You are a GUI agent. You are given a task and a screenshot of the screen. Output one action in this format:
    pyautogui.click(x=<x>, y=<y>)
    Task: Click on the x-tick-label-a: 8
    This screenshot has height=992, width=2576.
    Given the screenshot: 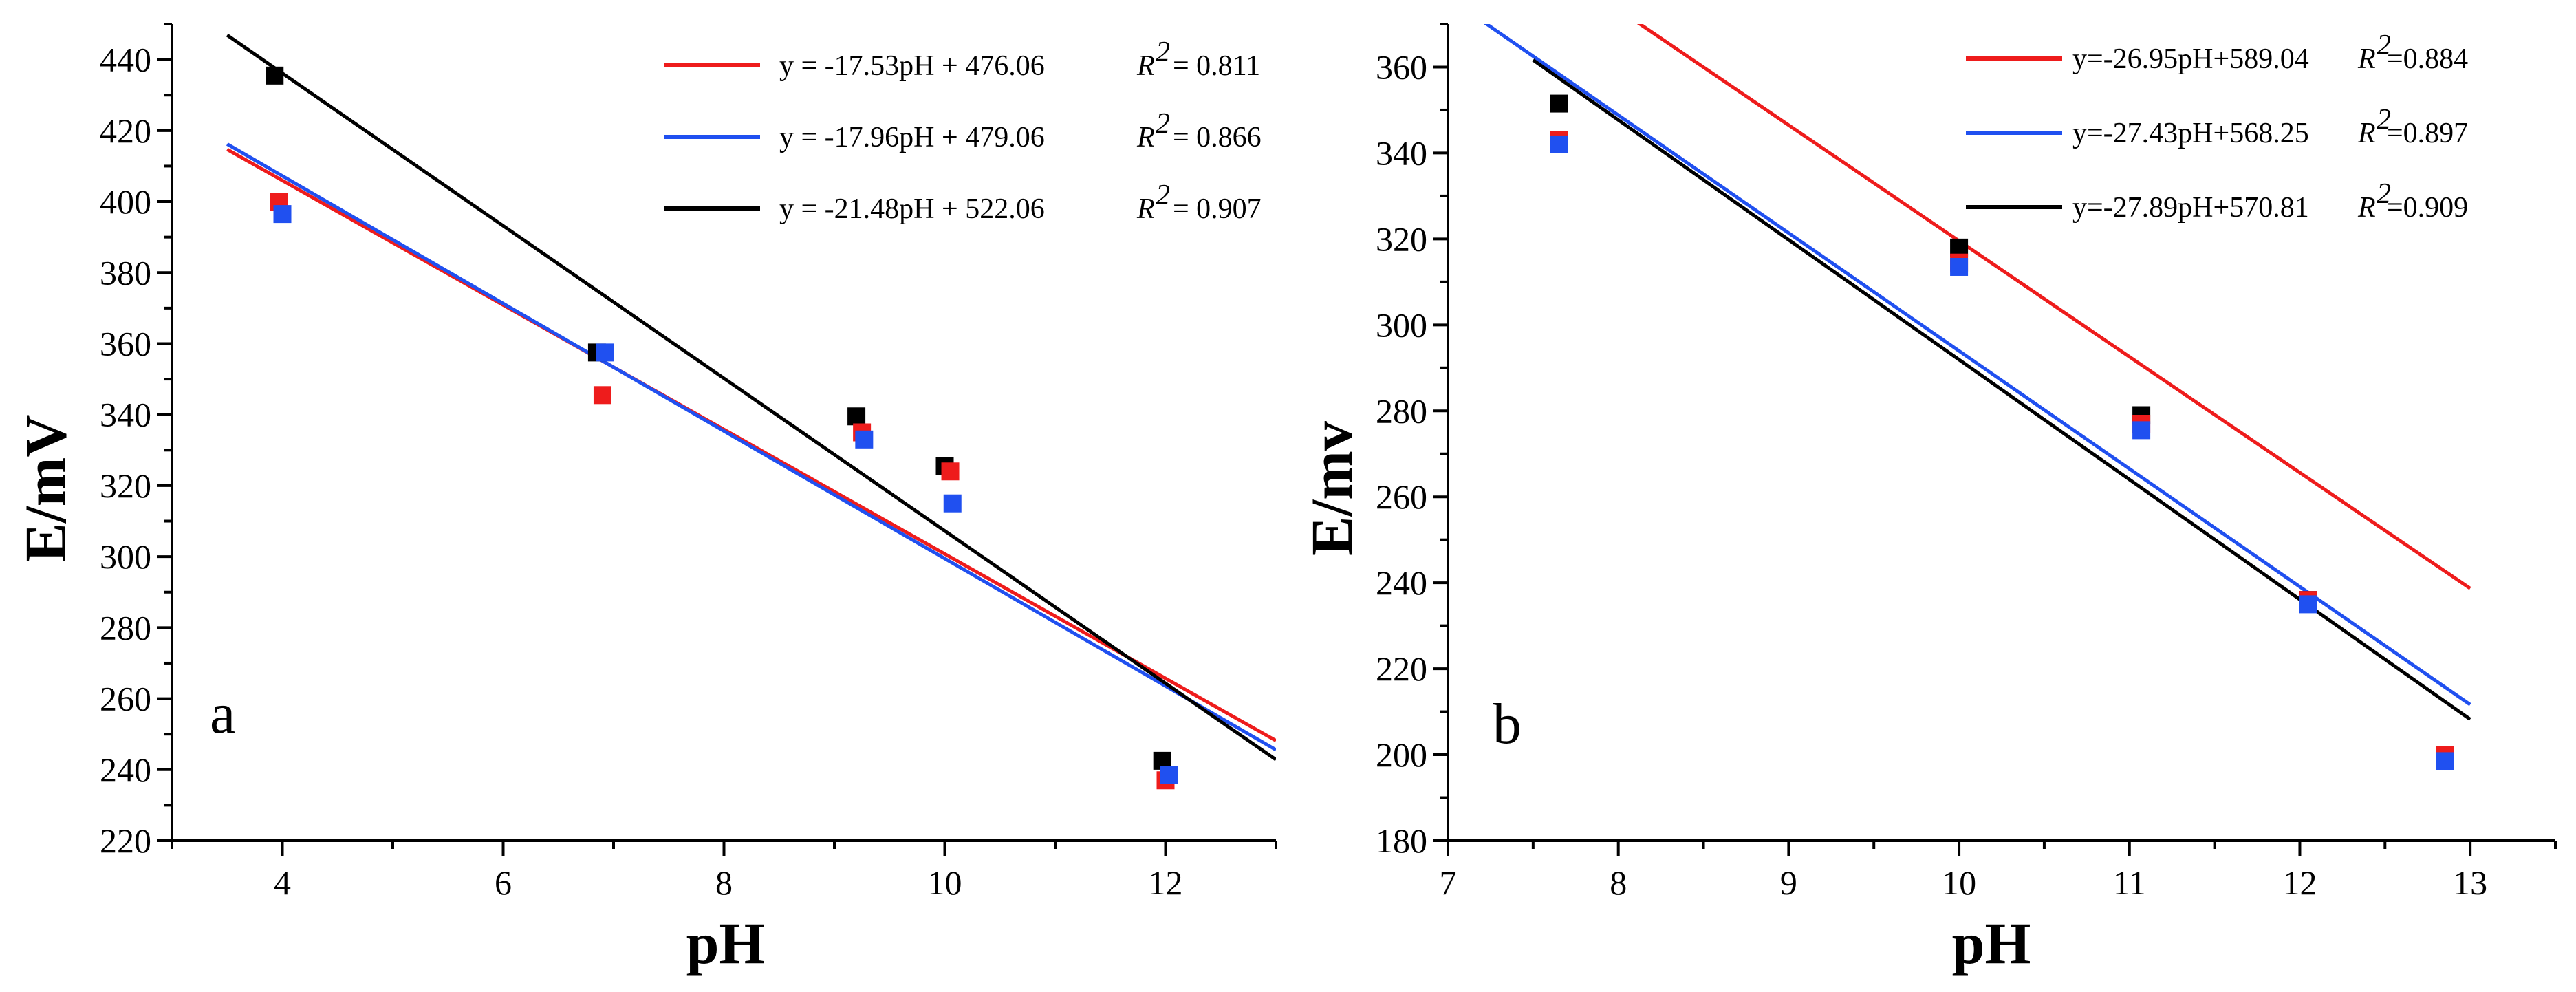 What is the action you would take?
    pyautogui.click(x=724, y=882)
    